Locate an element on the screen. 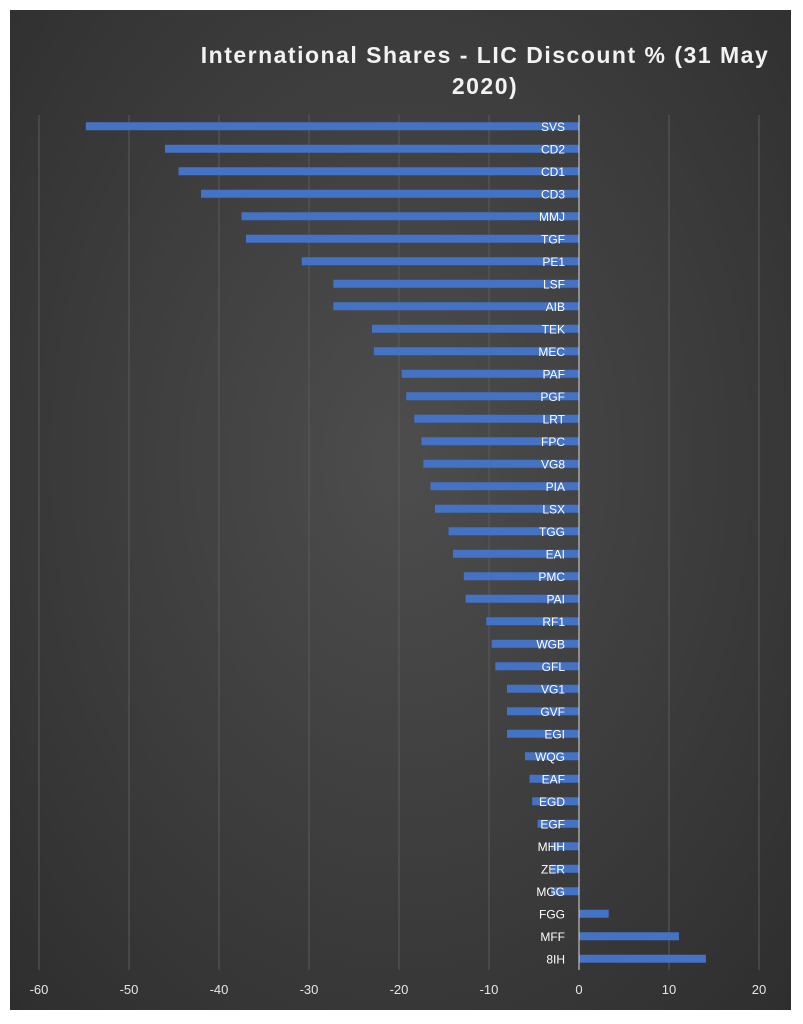  bar-mmj is located at coordinates (410, 216).